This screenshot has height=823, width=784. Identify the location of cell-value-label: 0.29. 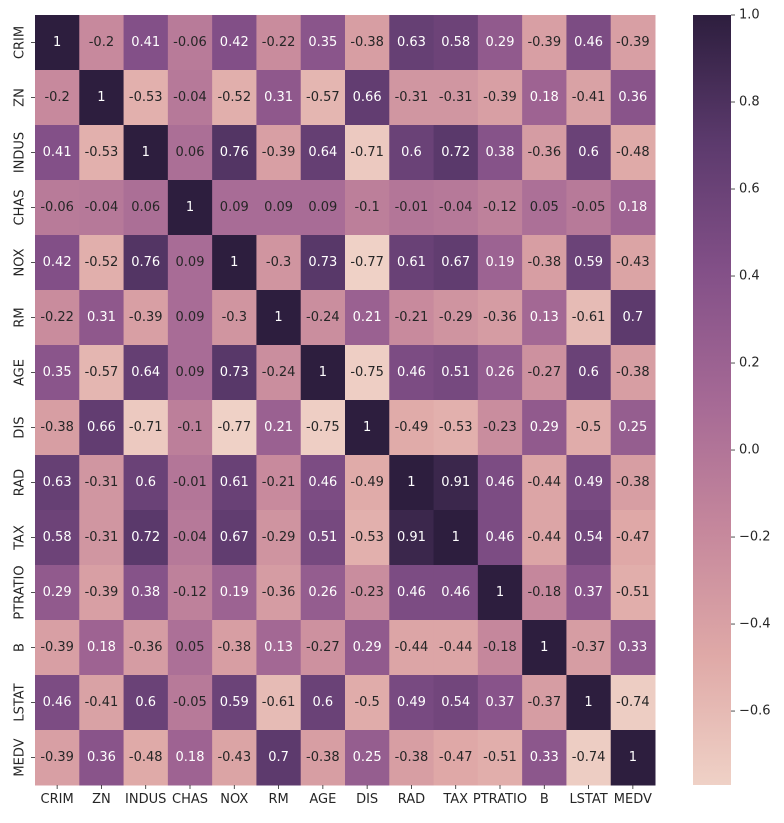
(544, 427).